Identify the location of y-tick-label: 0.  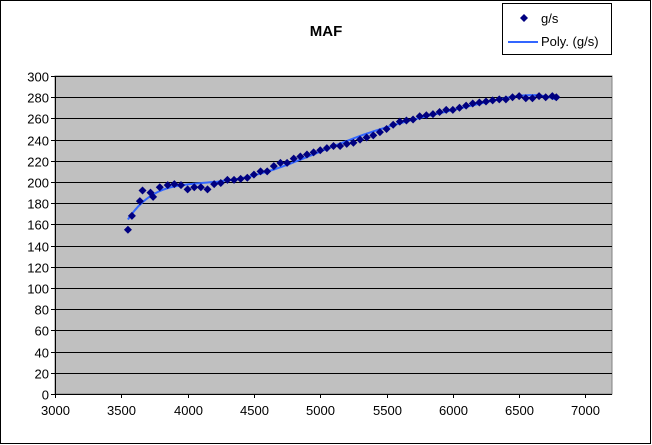
(45, 395).